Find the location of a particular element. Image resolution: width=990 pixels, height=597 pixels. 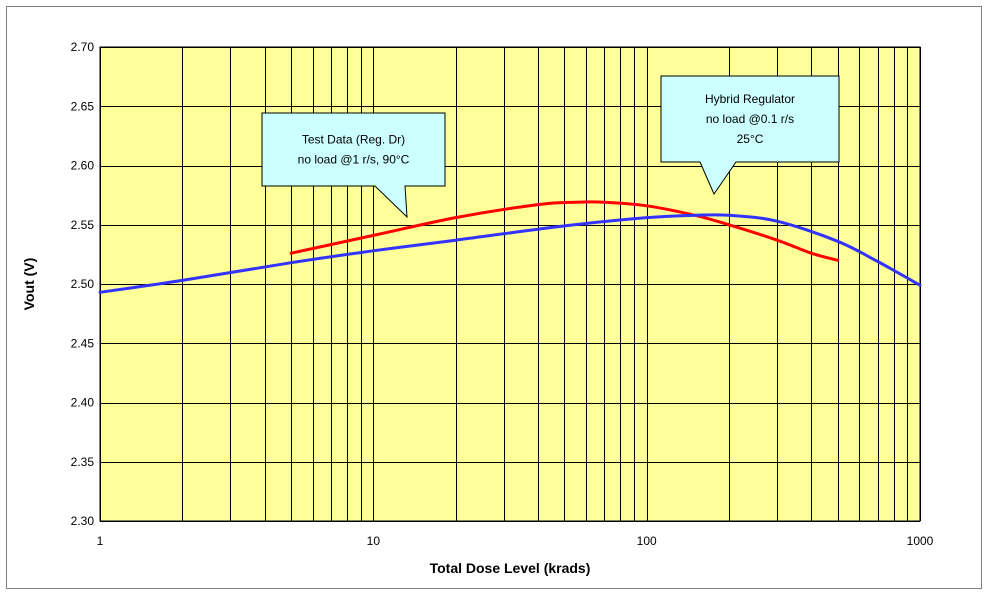

x-tick-label: 10 is located at coordinates (374, 541).